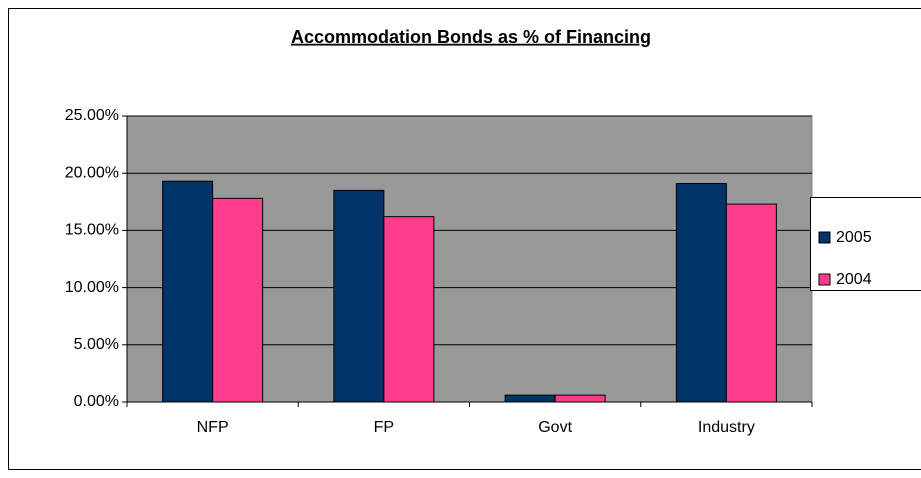  What do you see at coordinates (92, 287) in the screenshot?
I see `y-tick-label: 10.00%` at bounding box center [92, 287].